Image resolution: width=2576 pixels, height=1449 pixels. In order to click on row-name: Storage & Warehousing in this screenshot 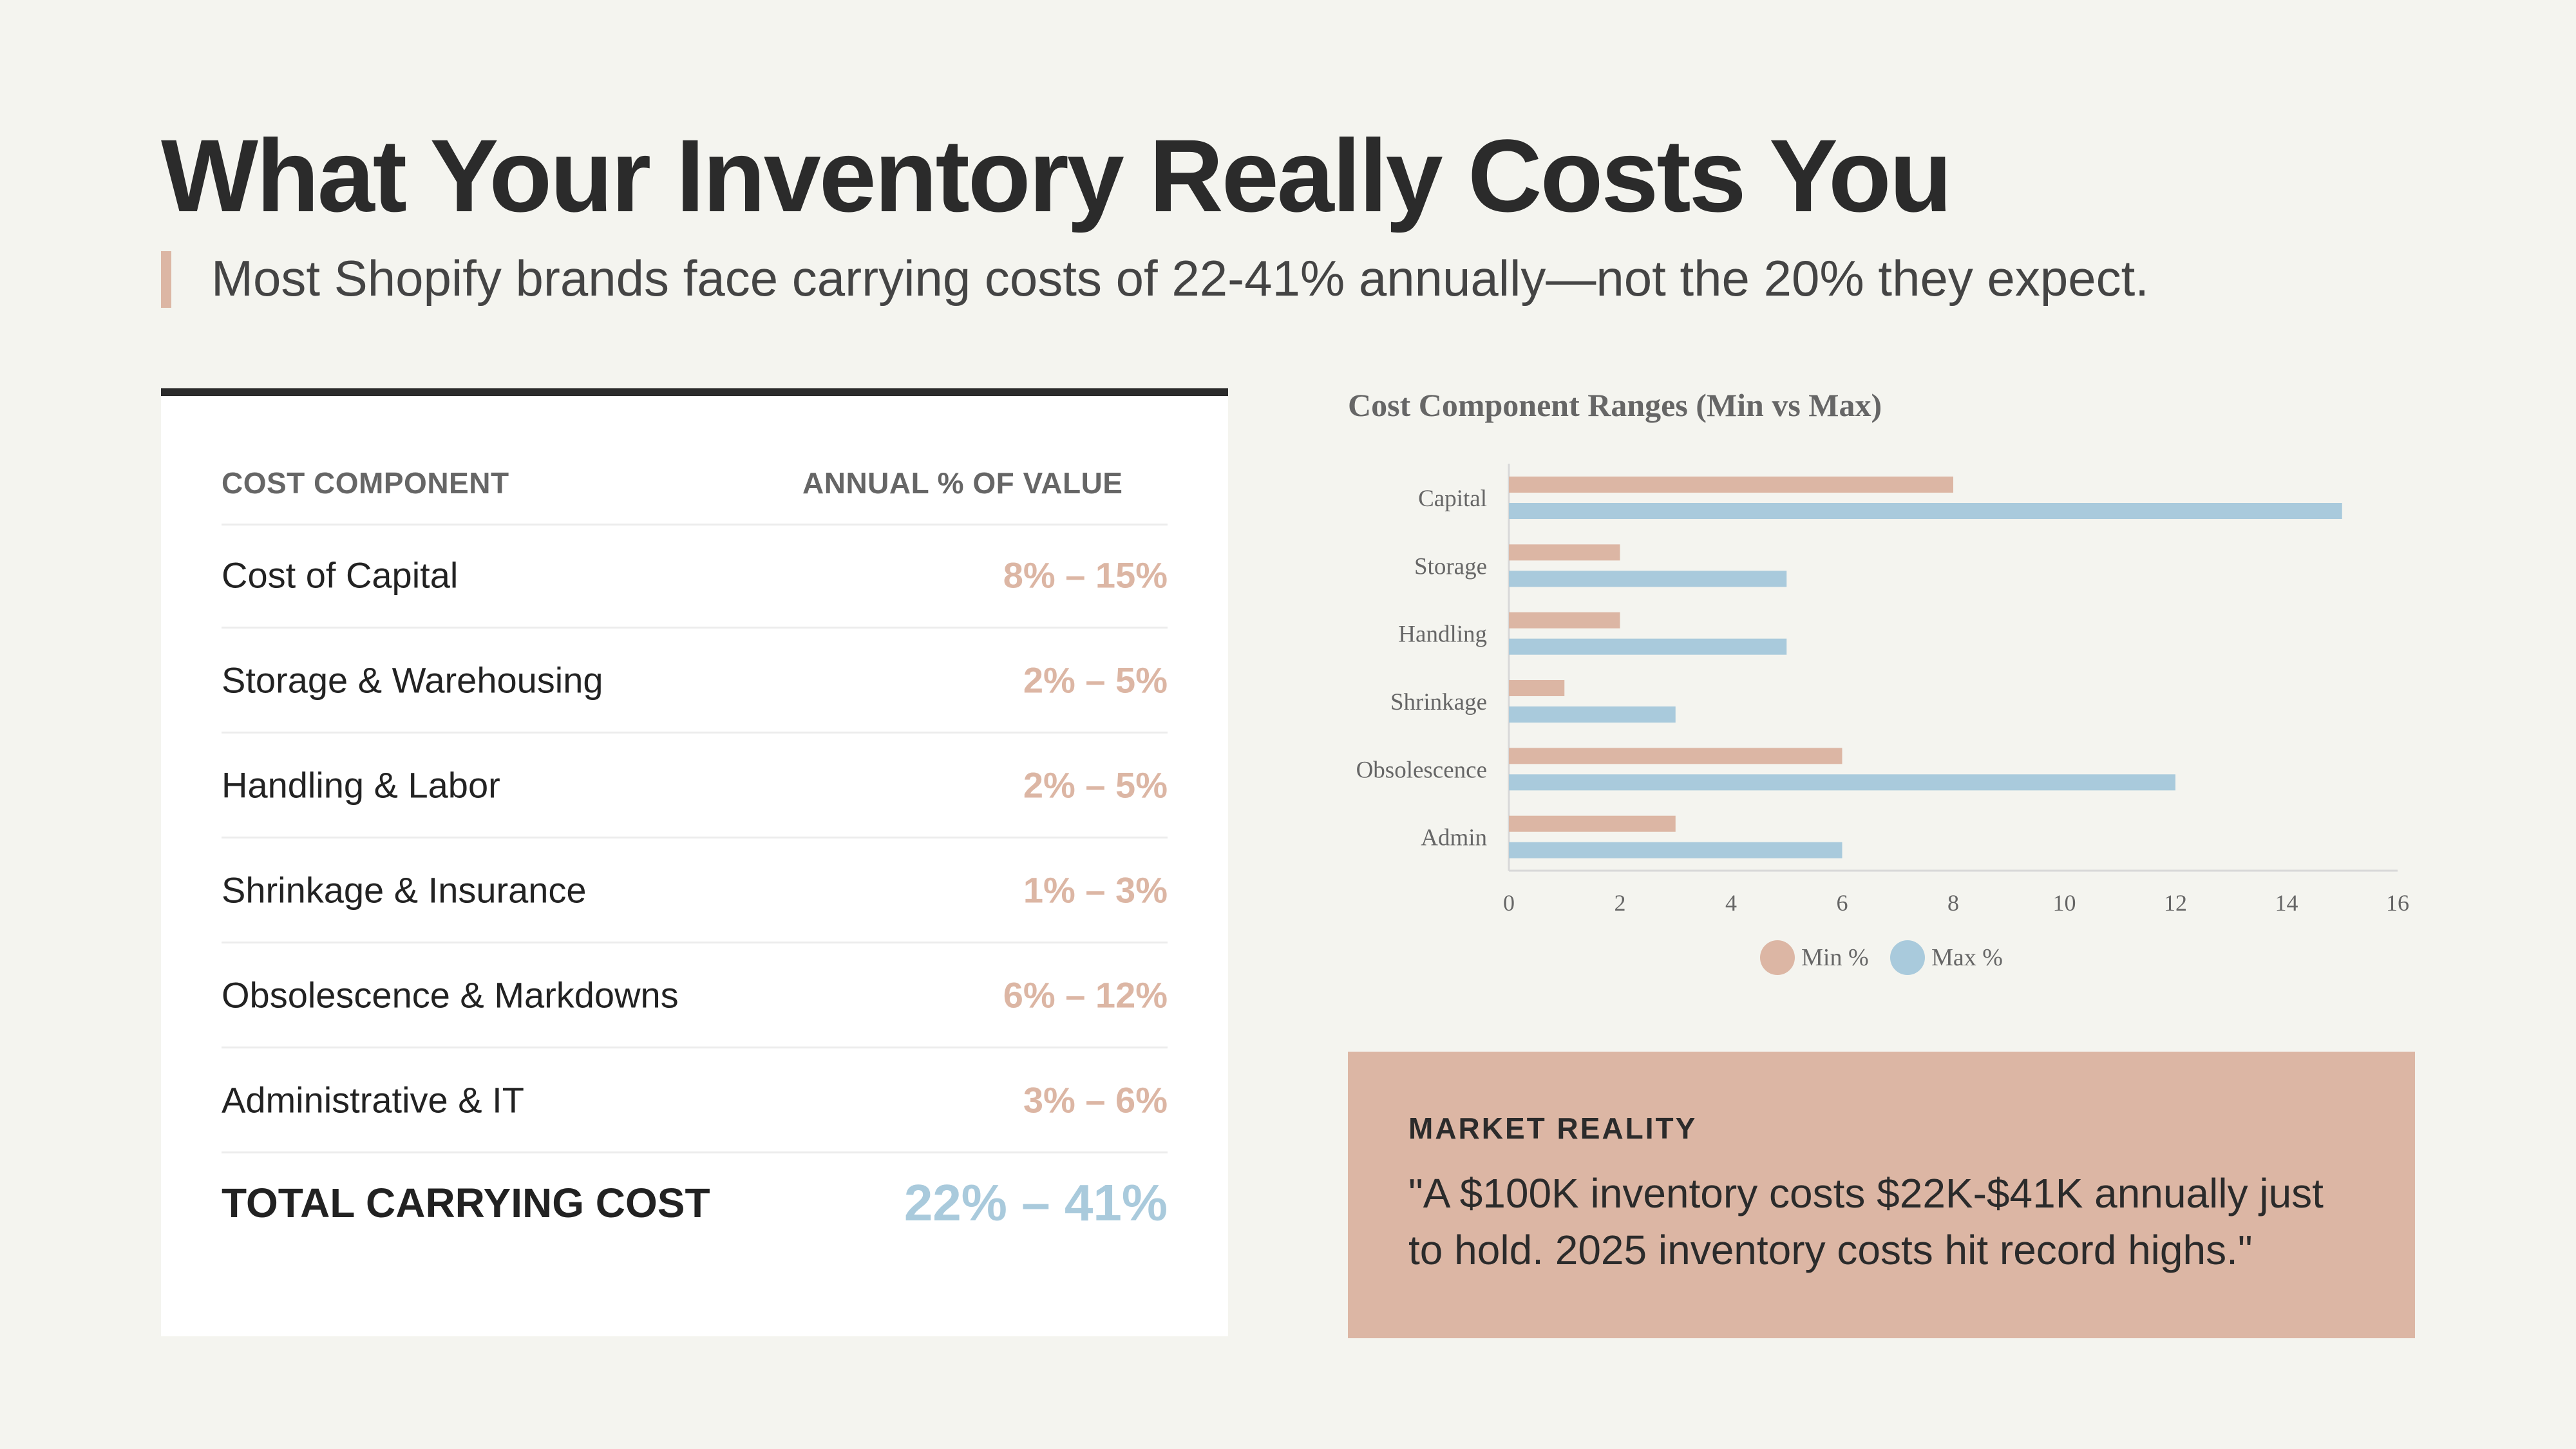, I will do `click(413, 680)`.